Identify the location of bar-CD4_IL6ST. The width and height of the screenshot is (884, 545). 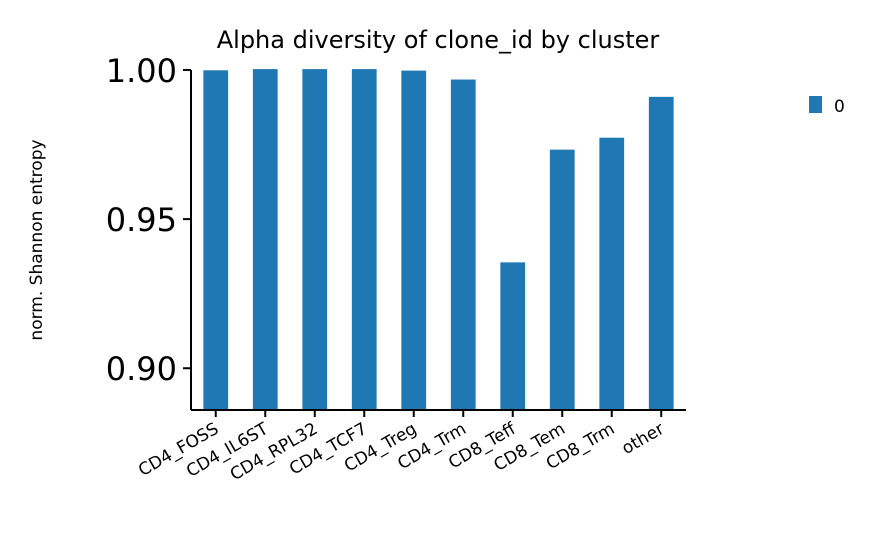
(265, 240).